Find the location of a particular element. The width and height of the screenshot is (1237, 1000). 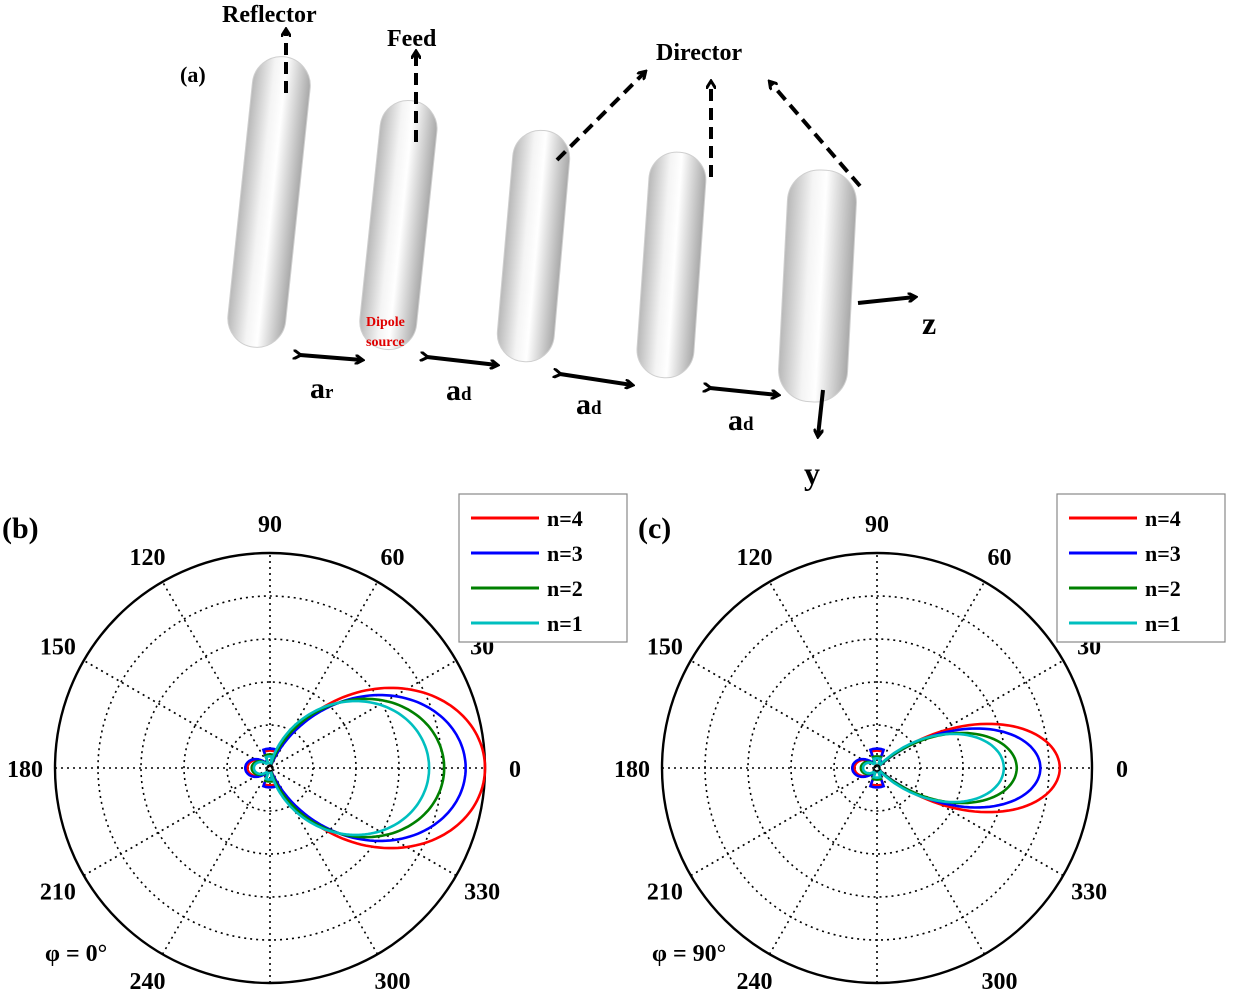

spacing-label-2: ad is located at coordinates (459, 390).